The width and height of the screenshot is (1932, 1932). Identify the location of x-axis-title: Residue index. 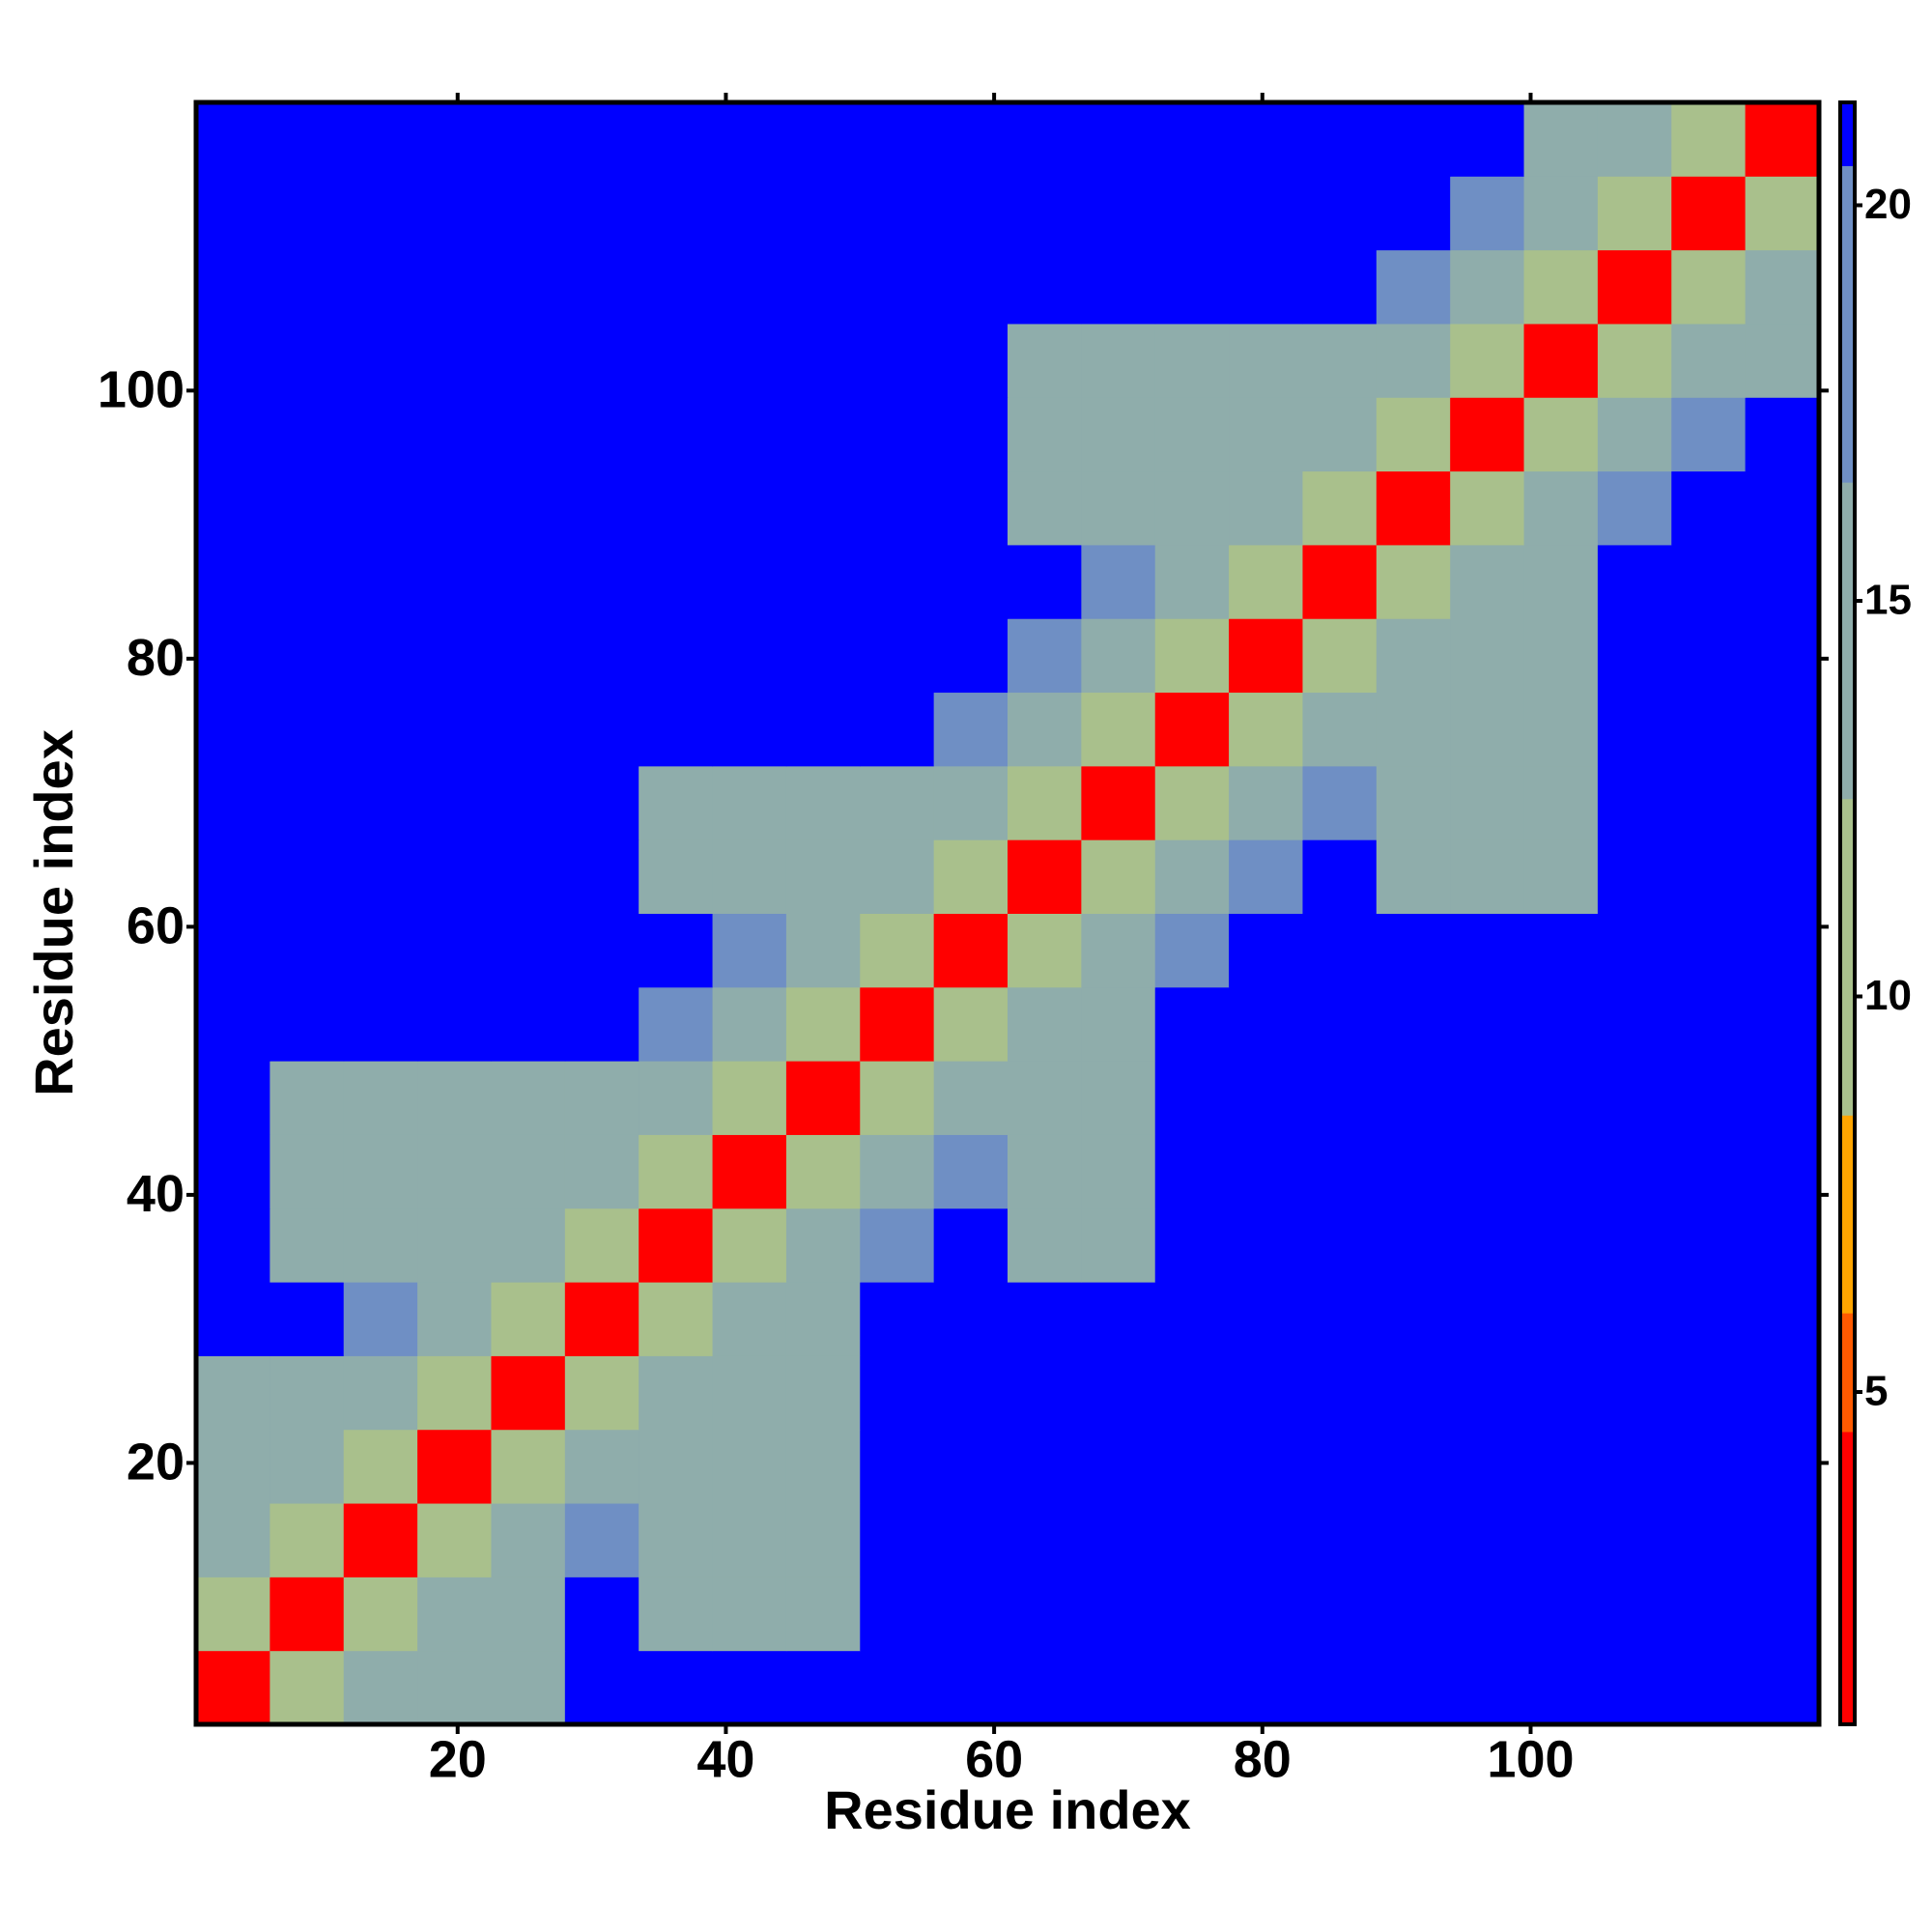
(1008, 1809).